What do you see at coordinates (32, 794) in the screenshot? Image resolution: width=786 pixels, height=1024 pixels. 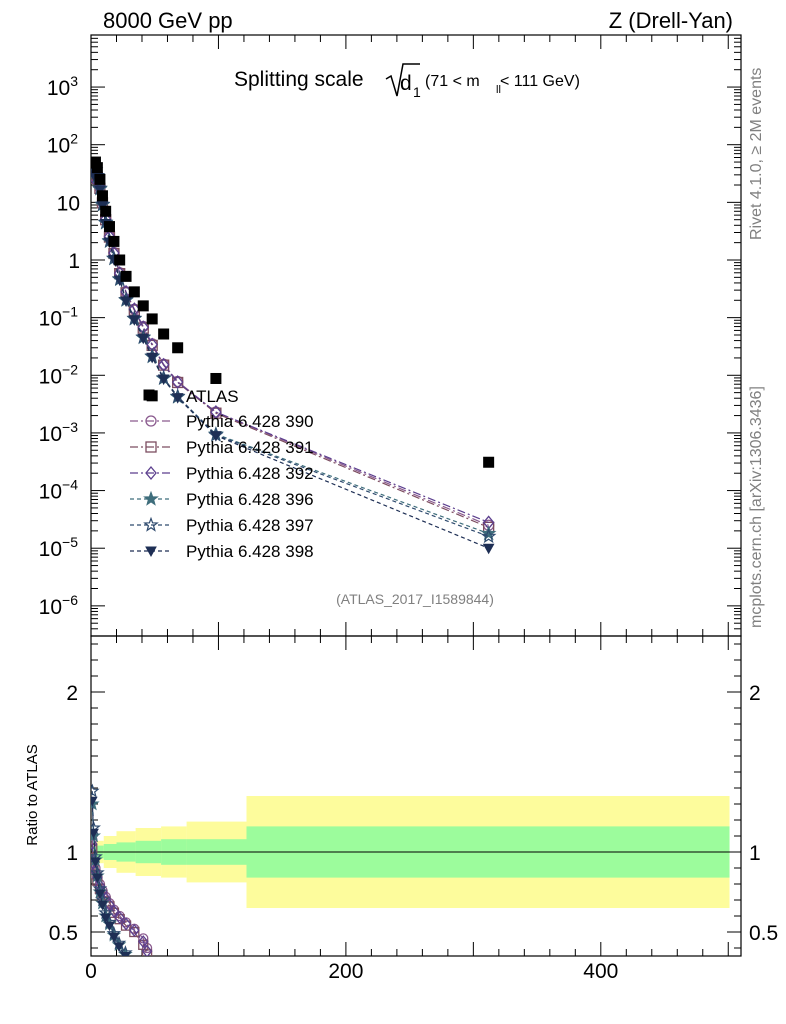 I see `ratio-ylabel: Ratio to ATLAS` at bounding box center [32, 794].